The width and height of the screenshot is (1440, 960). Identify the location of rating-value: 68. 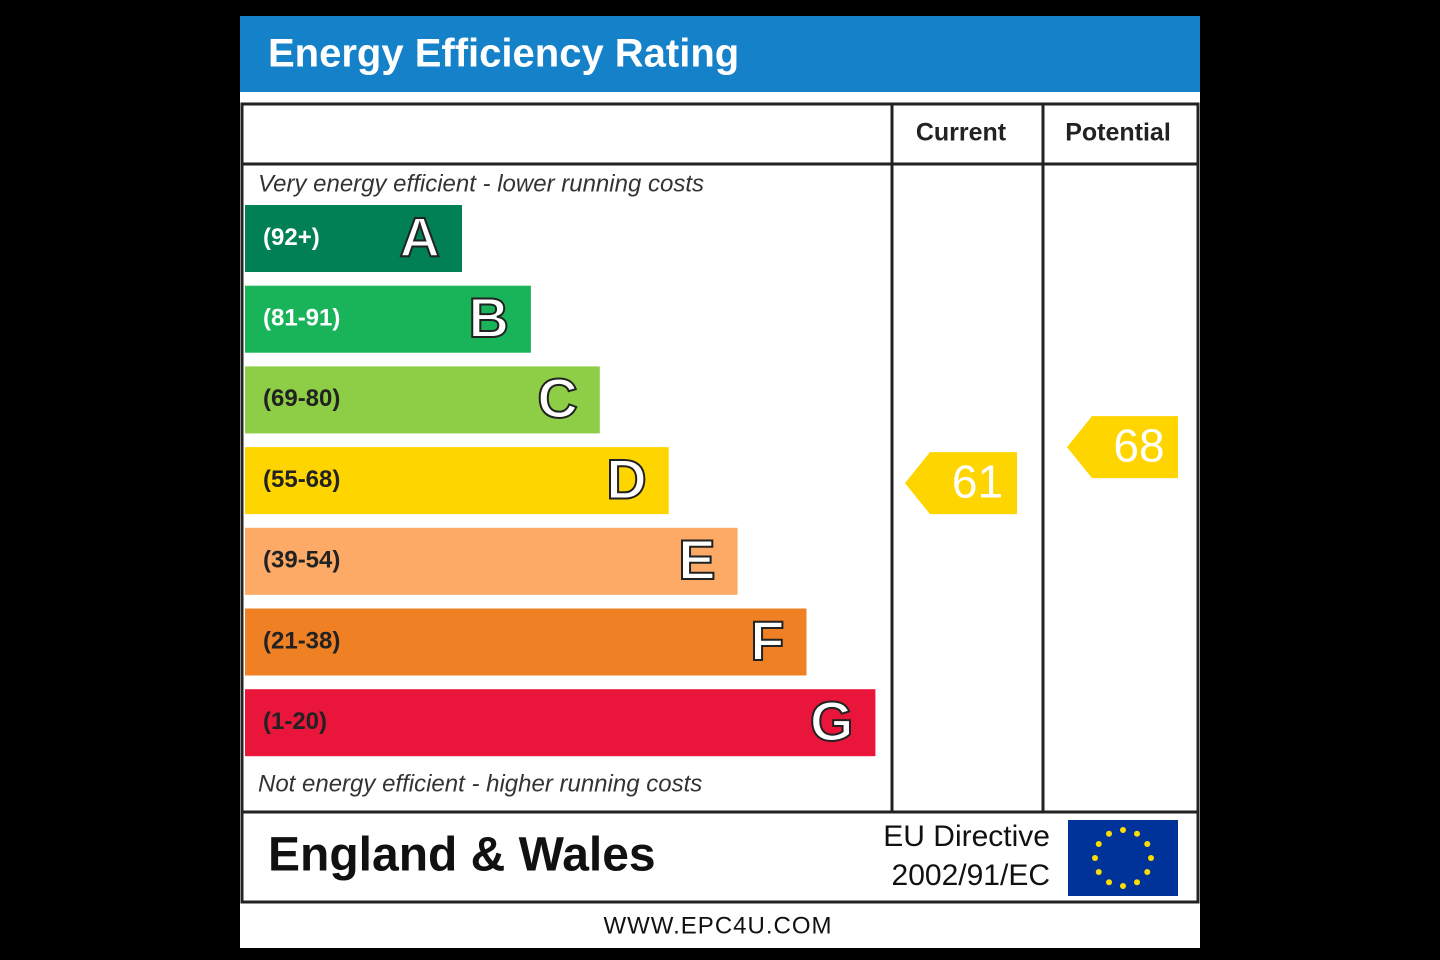
(1138, 445).